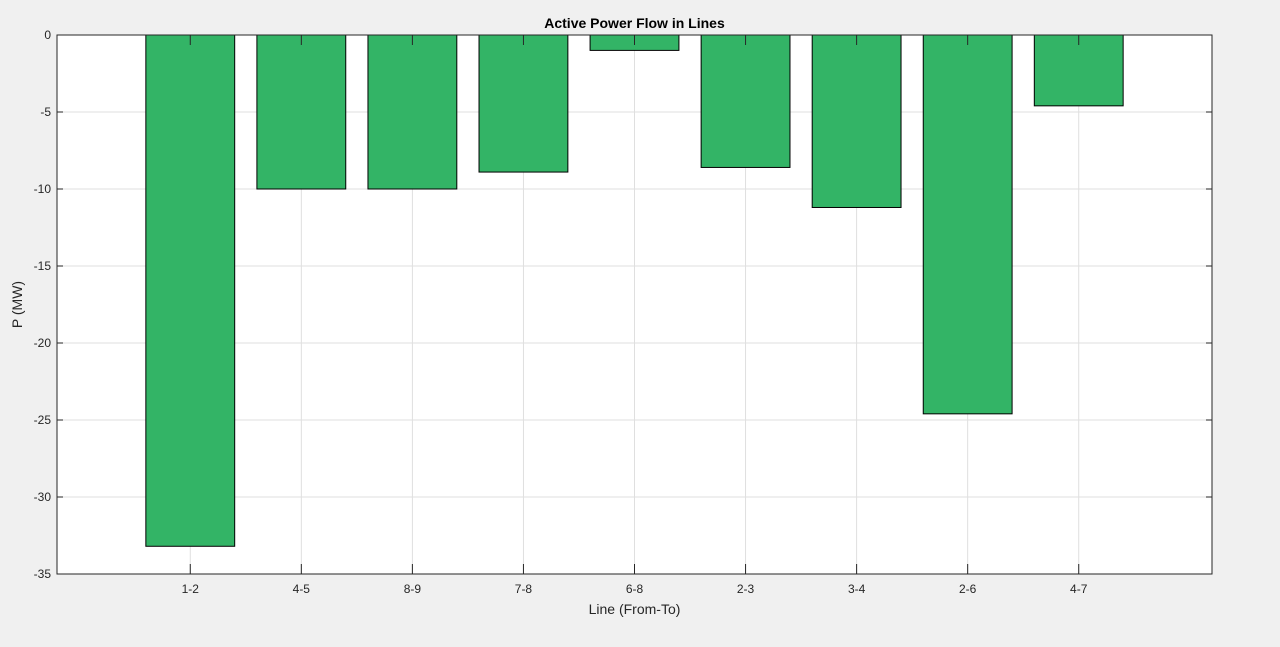 The height and width of the screenshot is (647, 1280). I want to click on x-tick-label: 4-5, so click(302, 589).